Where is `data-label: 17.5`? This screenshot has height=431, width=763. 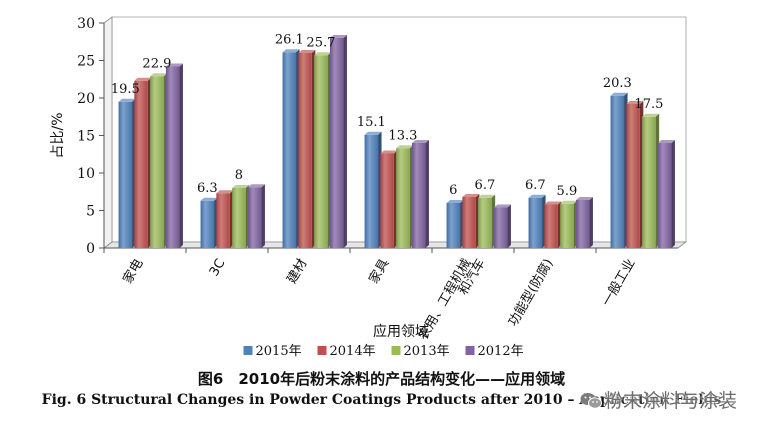
data-label: 17.5 is located at coordinates (648, 104).